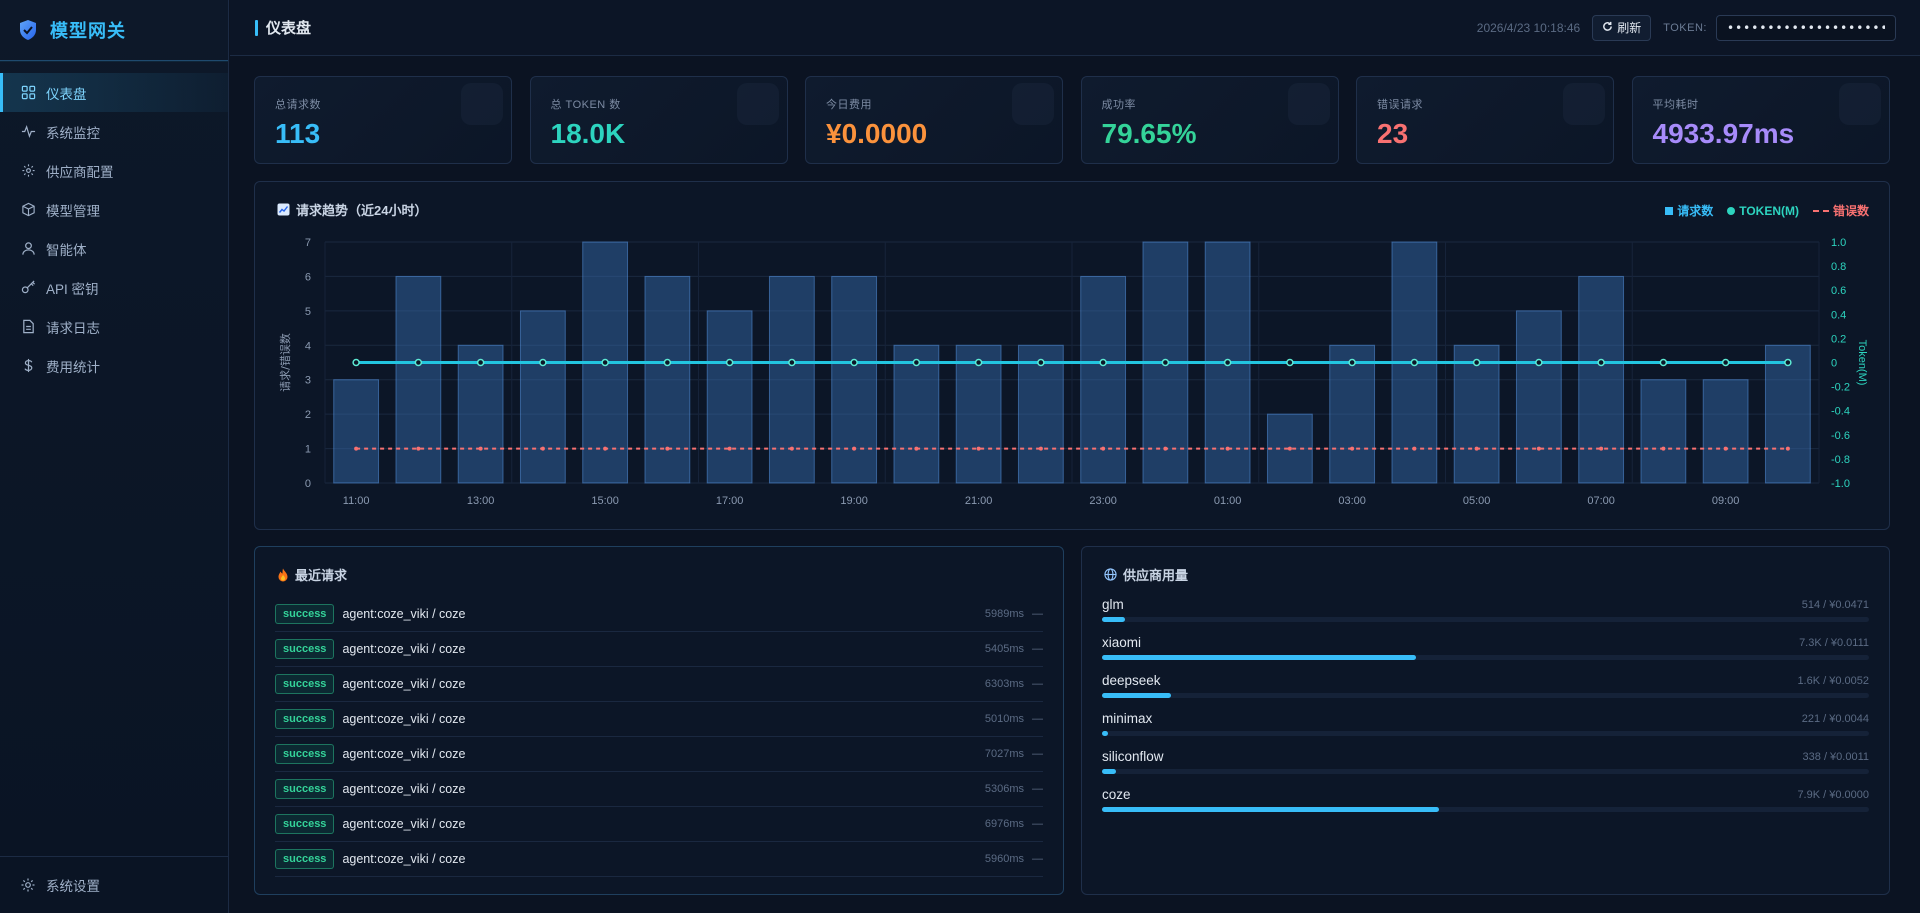 Image resolution: width=1920 pixels, height=913 pixels. I want to click on legend-item: 错误数, so click(1840, 210).